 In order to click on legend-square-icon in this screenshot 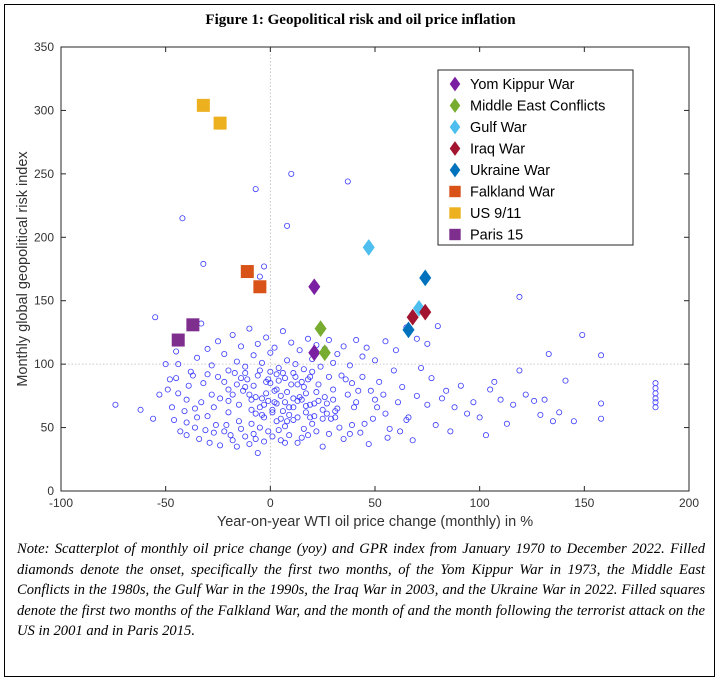, I will do `click(455, 234)`.